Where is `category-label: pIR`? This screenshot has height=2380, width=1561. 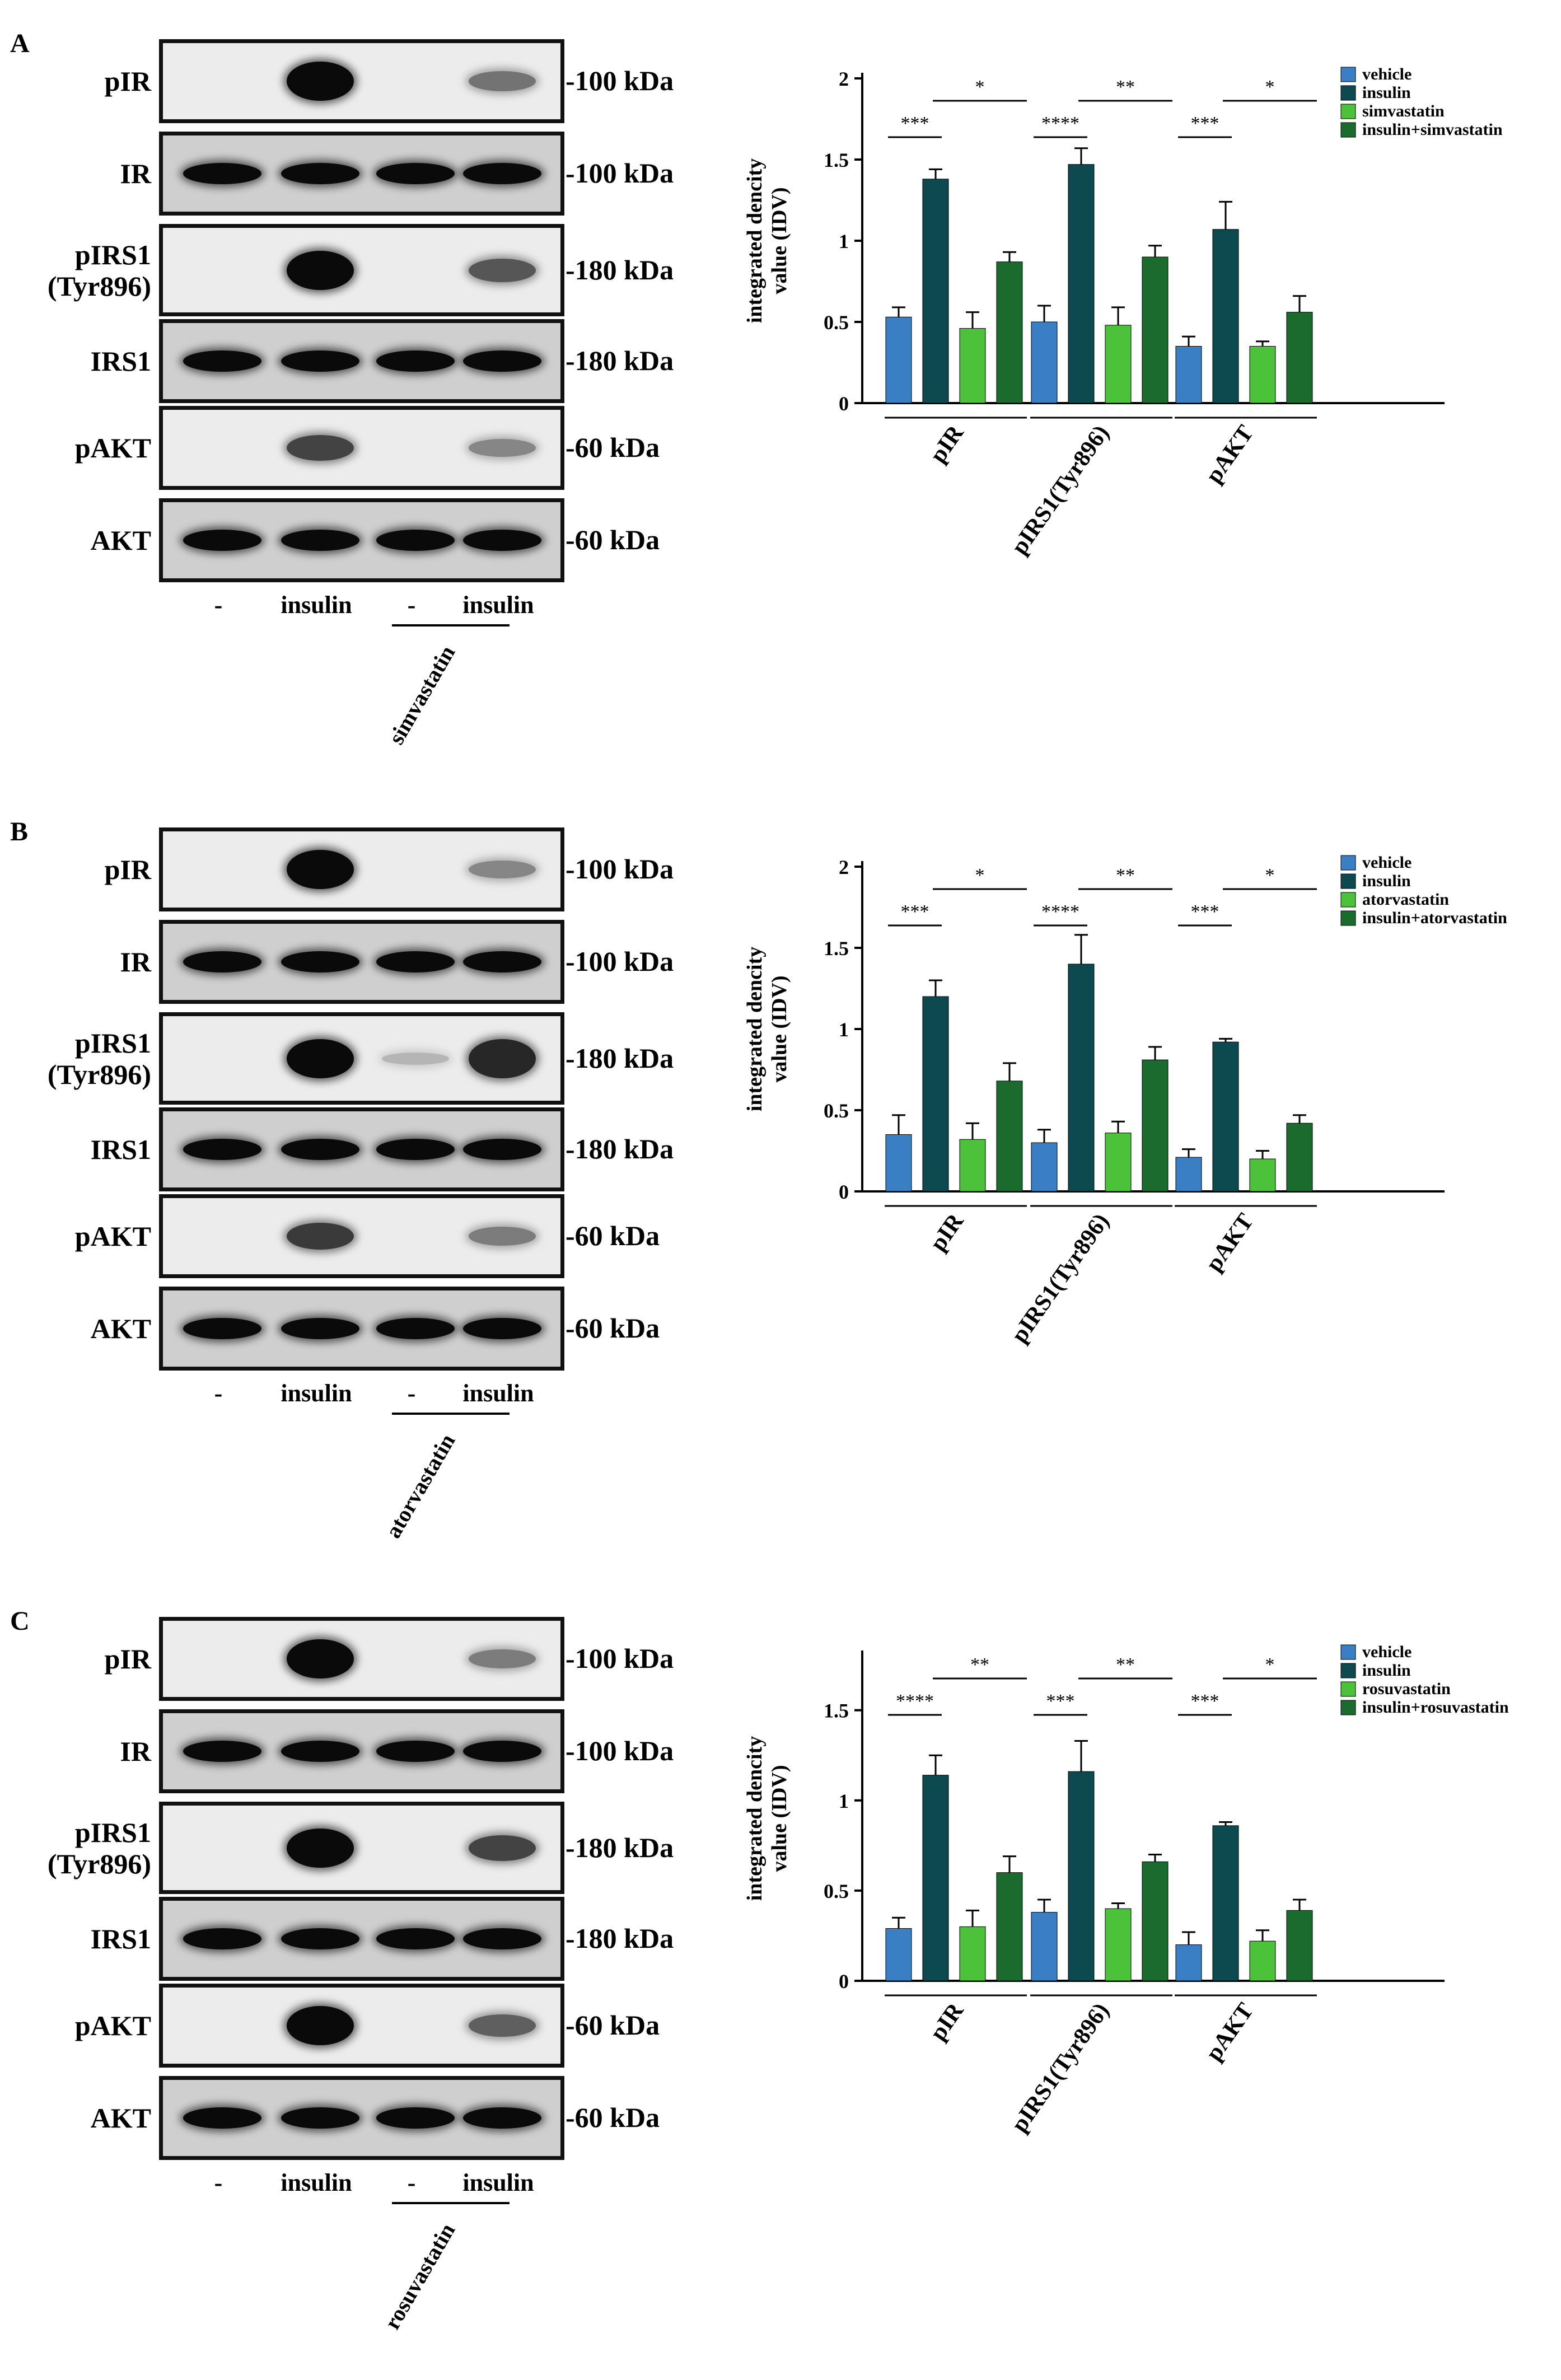
category-label: pIR is located at coordinates (947, 1232).